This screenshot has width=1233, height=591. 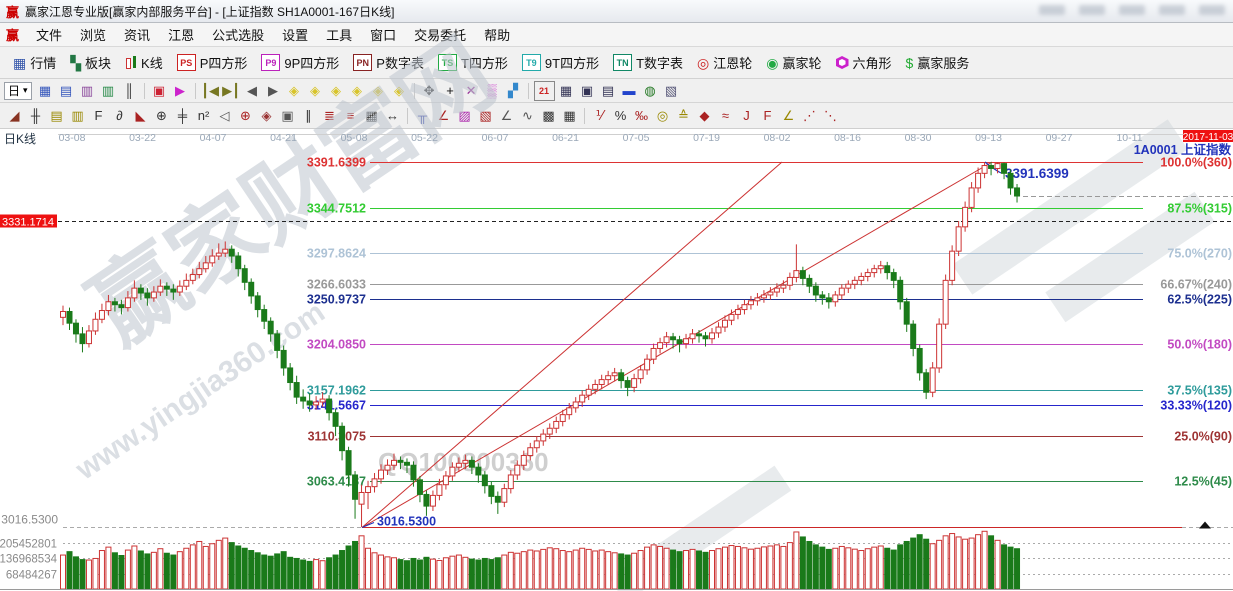 What do you see at coordinates (560, 62) in the screenshot?
I see `toolbar-button-9T四方形: T9 9T四方形` at bounding box center [560, 62].